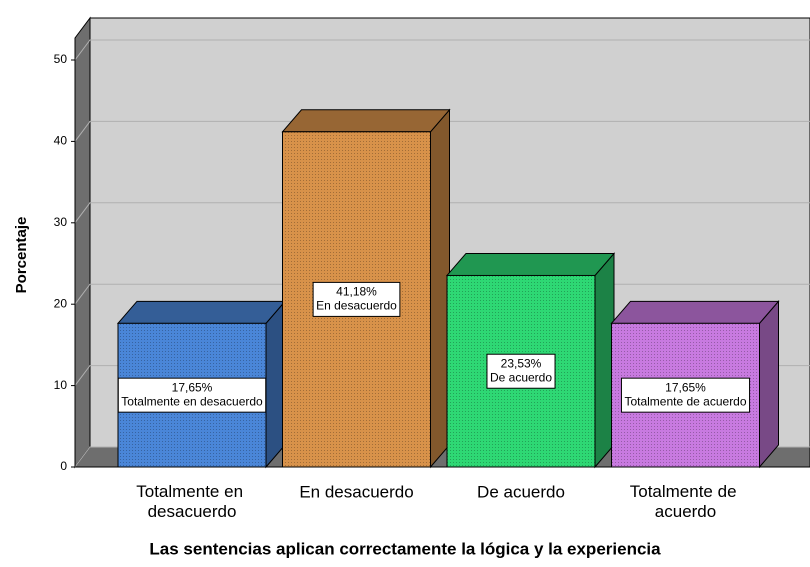 The width and height of the screenshot is (810, 567). What do you see at coordinates (685, 401) in the screenshot?
I see `data-label-category: Totalmente de acuerdo` at bounding box center [685, 401].